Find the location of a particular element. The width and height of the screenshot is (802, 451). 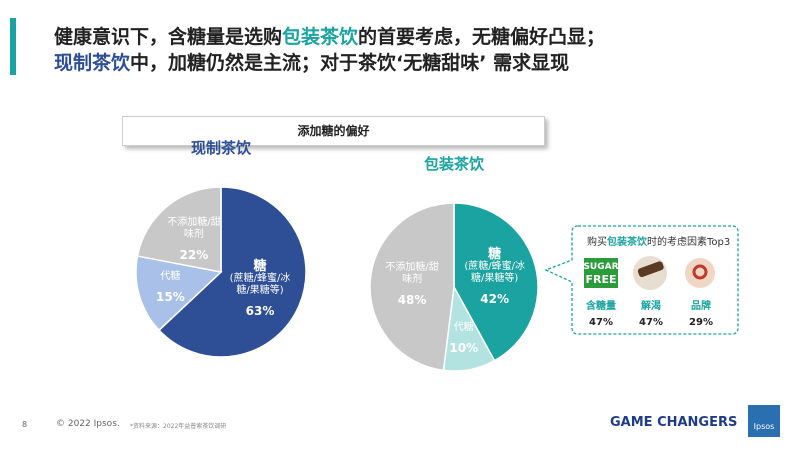

headline-line-2: 现制茶饮中，加糖仍然是主流；对于茶饮‘无糖甜味’ 需求显现 is located at coordinates (311, 61).